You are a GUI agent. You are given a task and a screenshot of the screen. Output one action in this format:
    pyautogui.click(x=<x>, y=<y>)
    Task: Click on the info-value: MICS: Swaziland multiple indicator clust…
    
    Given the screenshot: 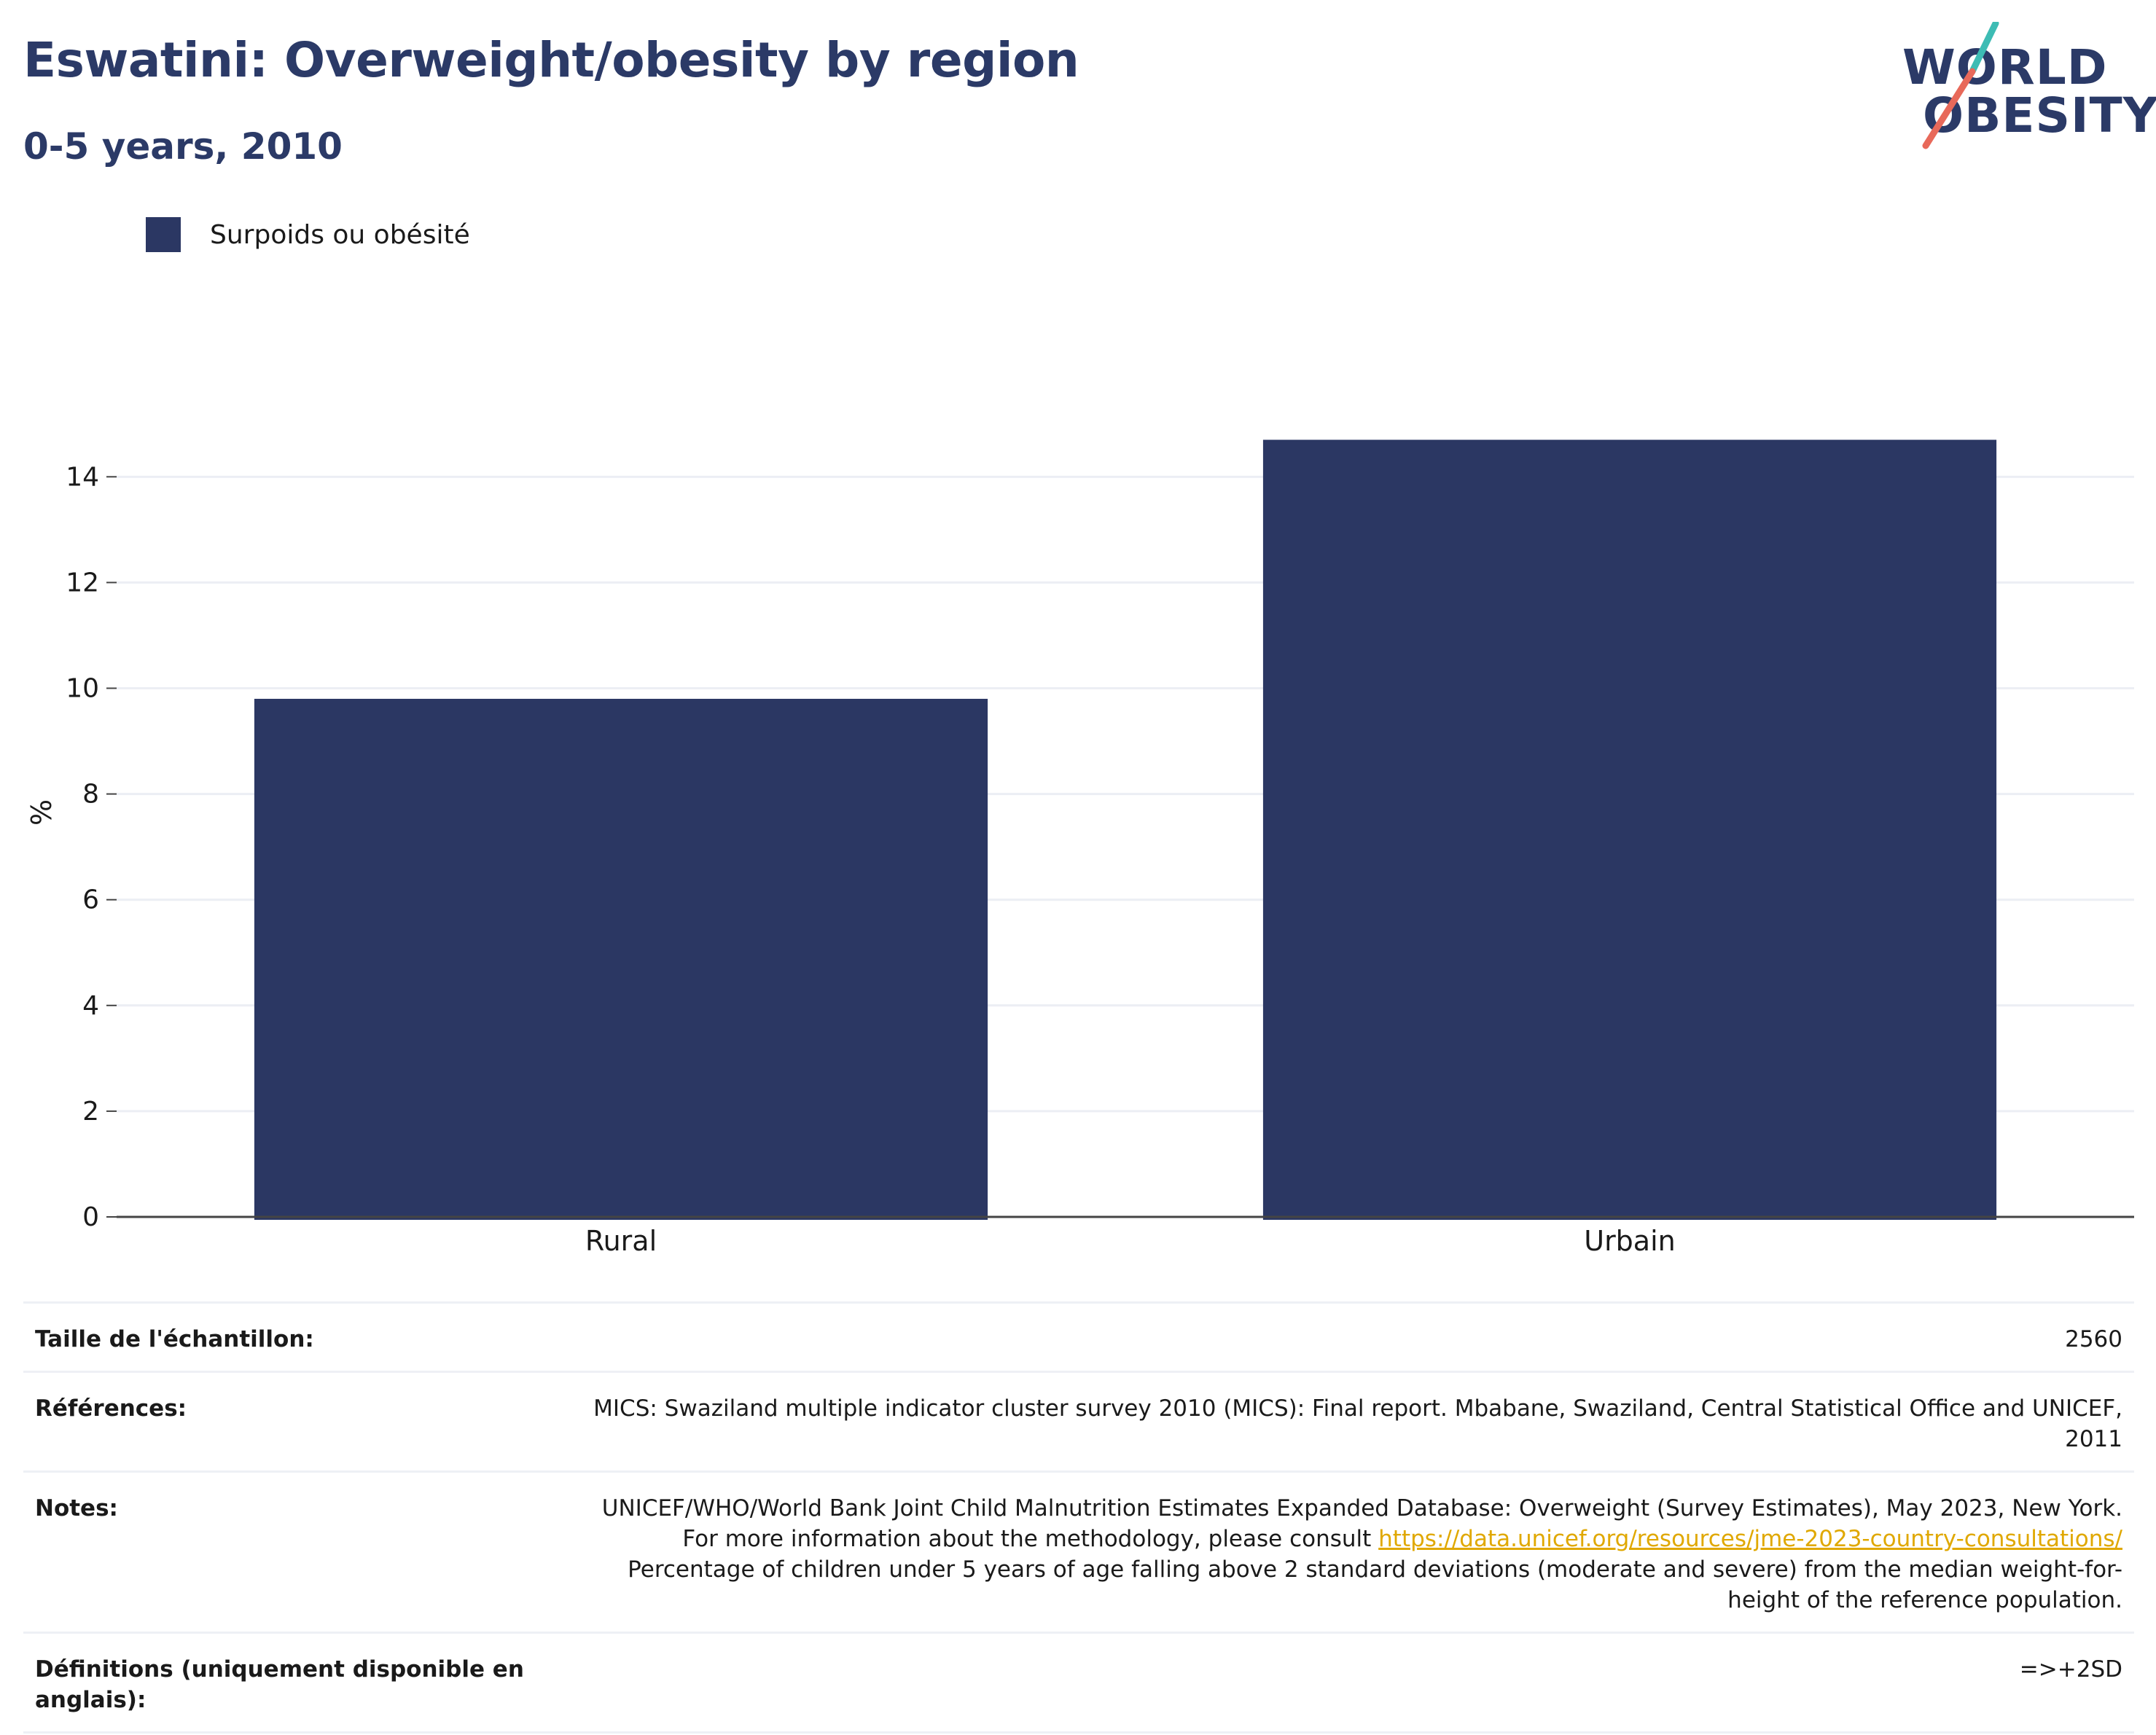 What is the action you would take?
    pyautogui.click(x=1358, y=1423)
    